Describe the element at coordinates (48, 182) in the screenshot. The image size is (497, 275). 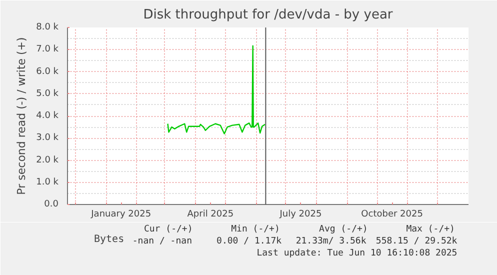
I see `y-tick-label: 1.0 k` at that location.